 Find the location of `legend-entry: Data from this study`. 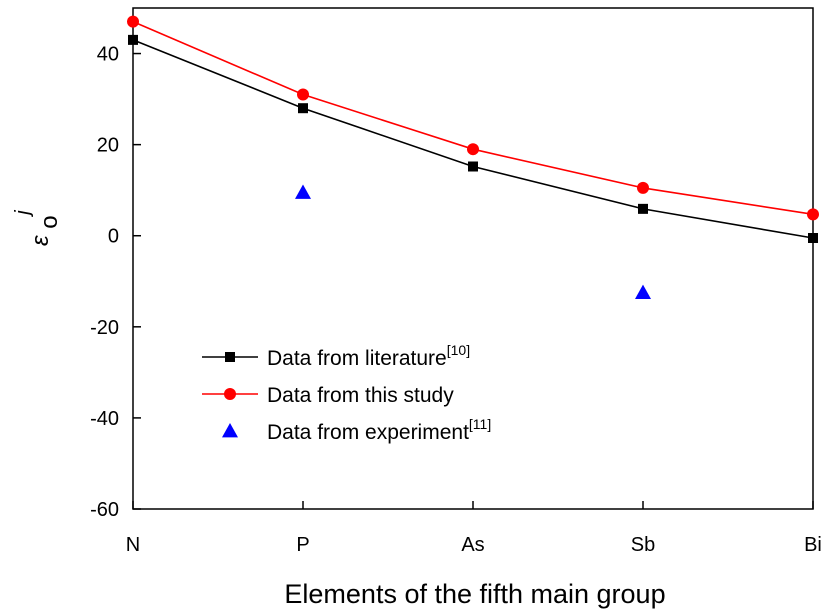

legend-entry: Data from this study is located at coordinates (328, 395).